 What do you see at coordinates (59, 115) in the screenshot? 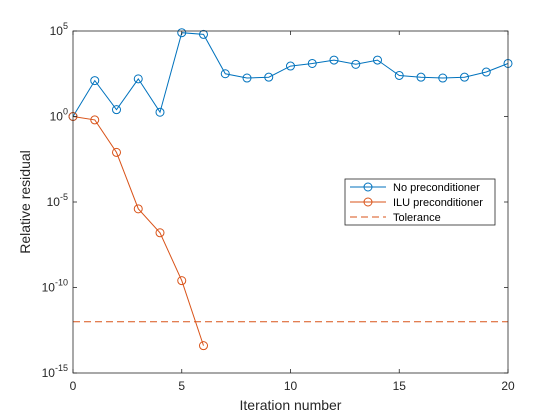
I see `y-tick-label: 10⁰` at bounding box center [59, 115].